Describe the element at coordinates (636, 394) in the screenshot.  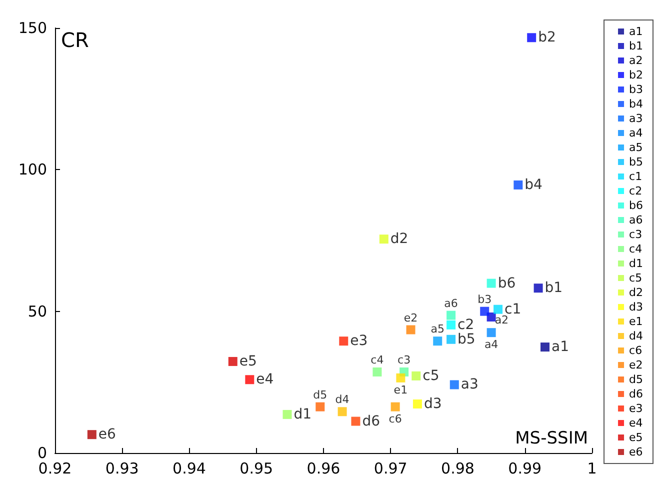
I see `legend-label: d6` at that location.